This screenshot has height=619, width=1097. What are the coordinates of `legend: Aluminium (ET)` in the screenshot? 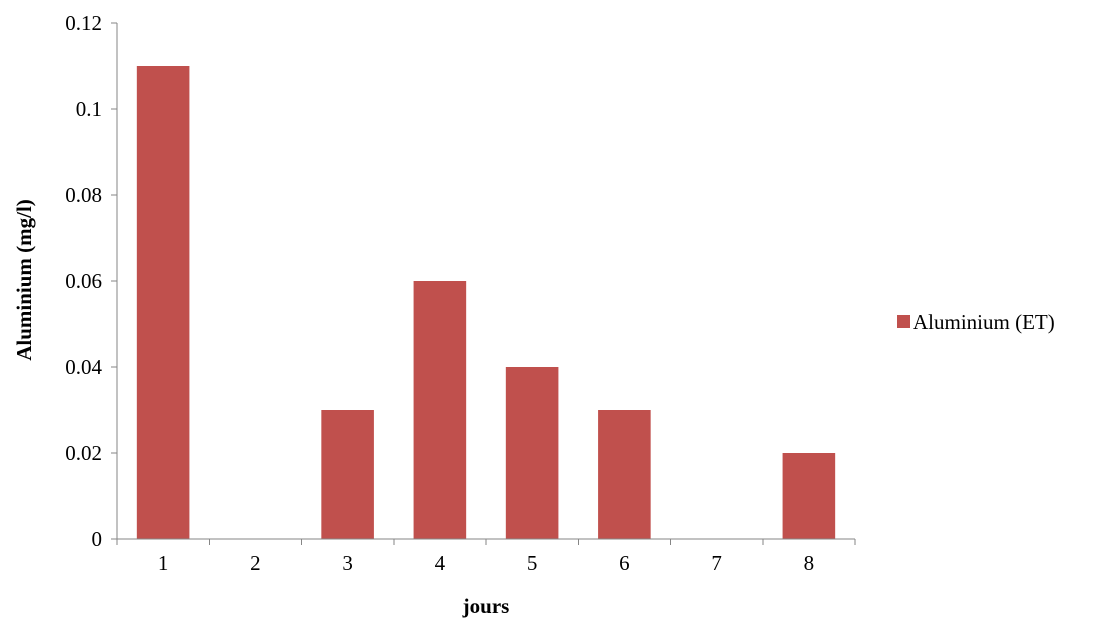 It's located at (976, 322).